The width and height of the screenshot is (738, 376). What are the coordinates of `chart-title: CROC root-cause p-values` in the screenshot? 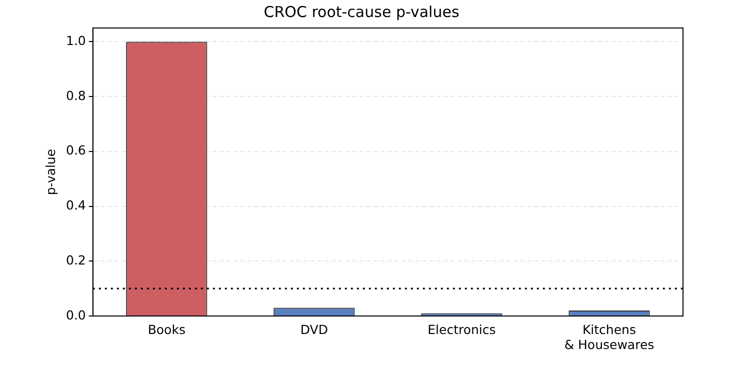 It's located at (362, 11).